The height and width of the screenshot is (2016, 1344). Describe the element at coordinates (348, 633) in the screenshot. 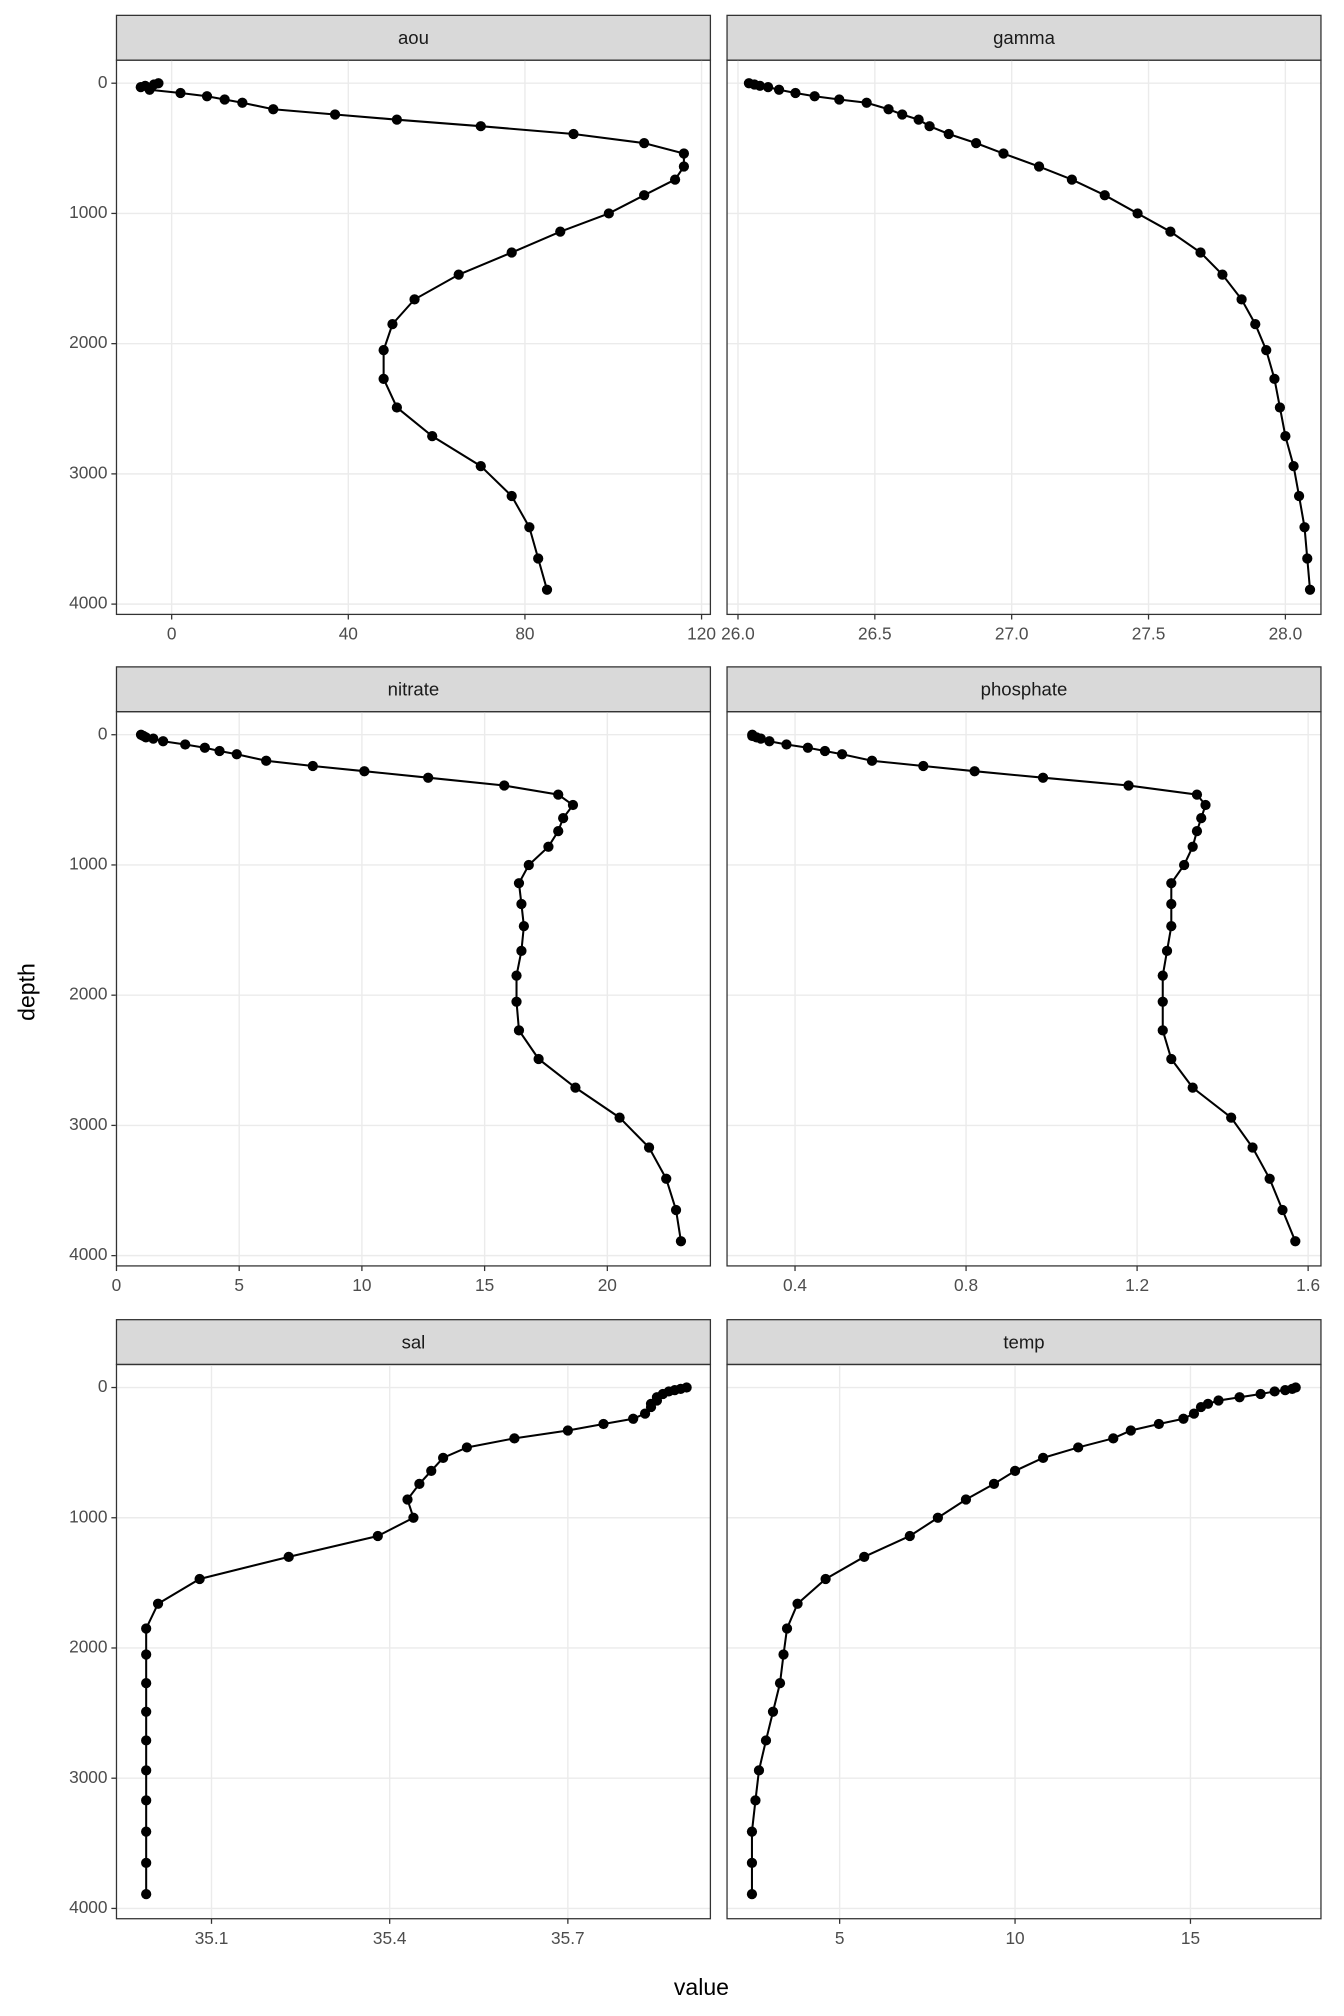

I see `x-tick-label: 40` at that location.